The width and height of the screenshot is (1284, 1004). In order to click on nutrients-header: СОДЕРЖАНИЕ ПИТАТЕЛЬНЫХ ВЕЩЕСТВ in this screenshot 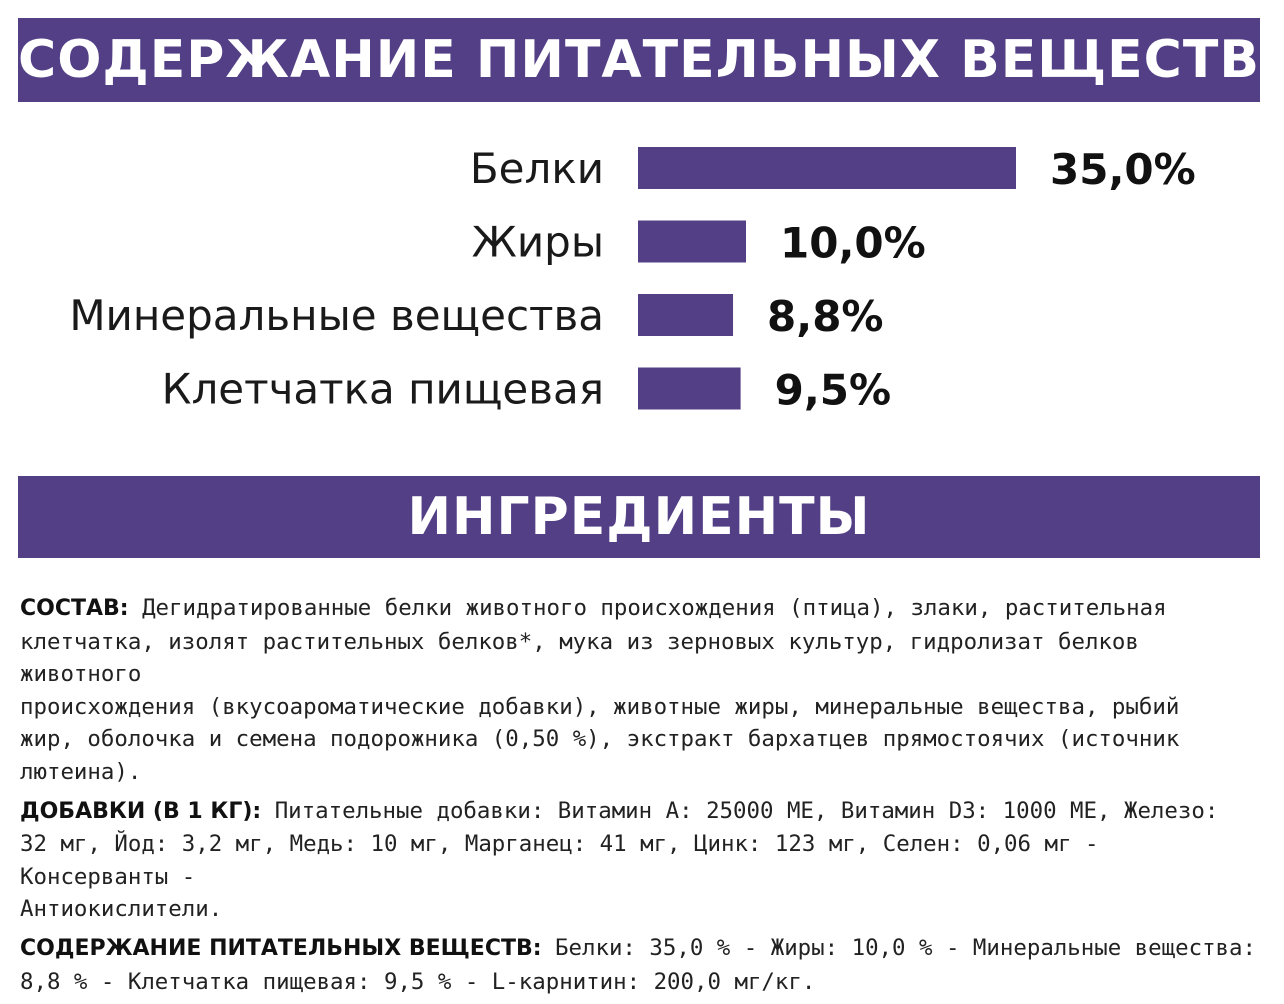, I will do `click(639, 60)`.